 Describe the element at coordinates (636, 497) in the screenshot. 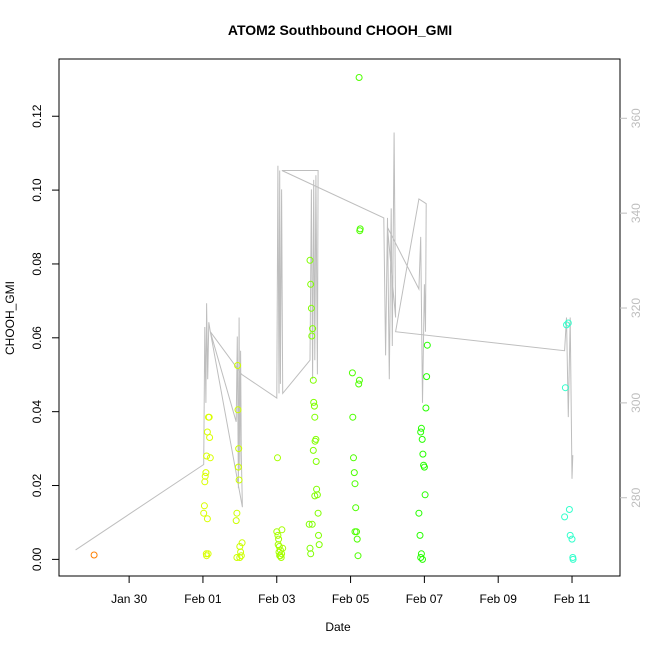

I see `y-right-tick-label: 280` at that location.